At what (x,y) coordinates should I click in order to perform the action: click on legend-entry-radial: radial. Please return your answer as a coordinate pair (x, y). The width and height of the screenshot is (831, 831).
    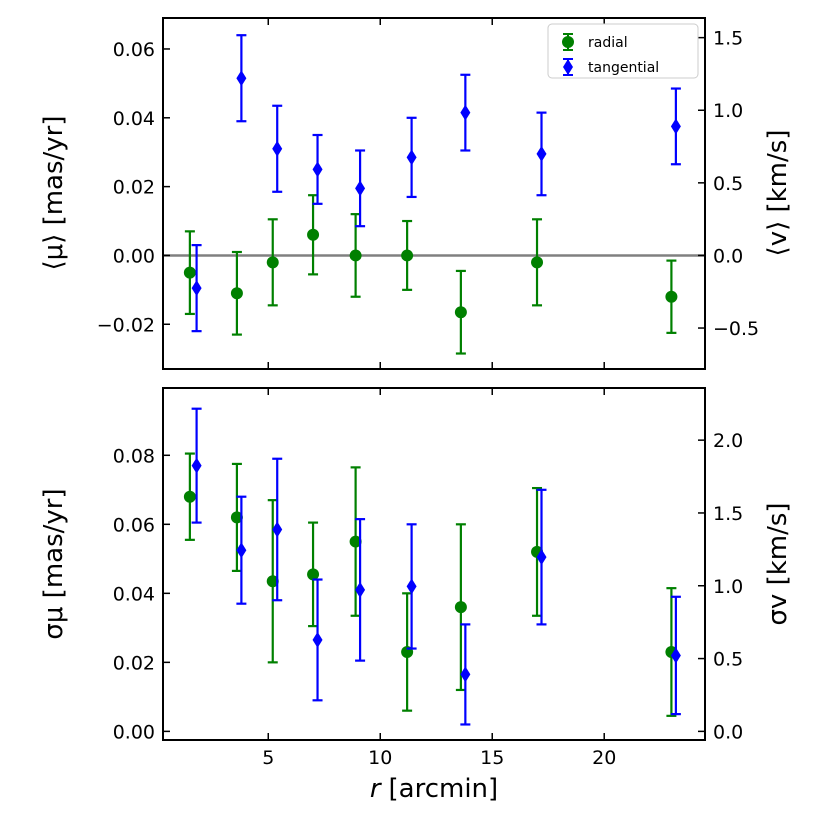
    Looking at the image, I should click on (595, 42).